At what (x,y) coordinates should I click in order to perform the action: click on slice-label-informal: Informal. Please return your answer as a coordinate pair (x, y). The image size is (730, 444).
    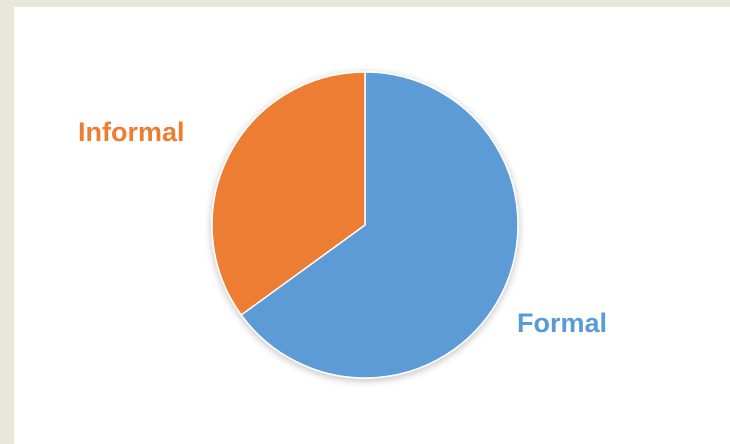
    Looking at the image, I should click on (131, 132).